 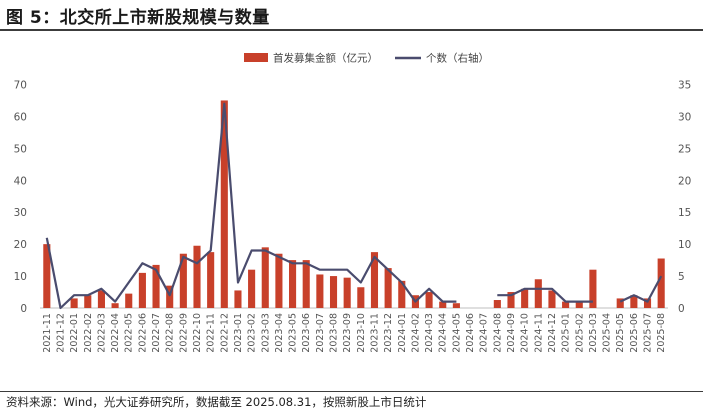 What do you see at coordinates (20, 181) in the screenshot?
I see `y-left-tick-label: 40` at bounding box center [20, 181].